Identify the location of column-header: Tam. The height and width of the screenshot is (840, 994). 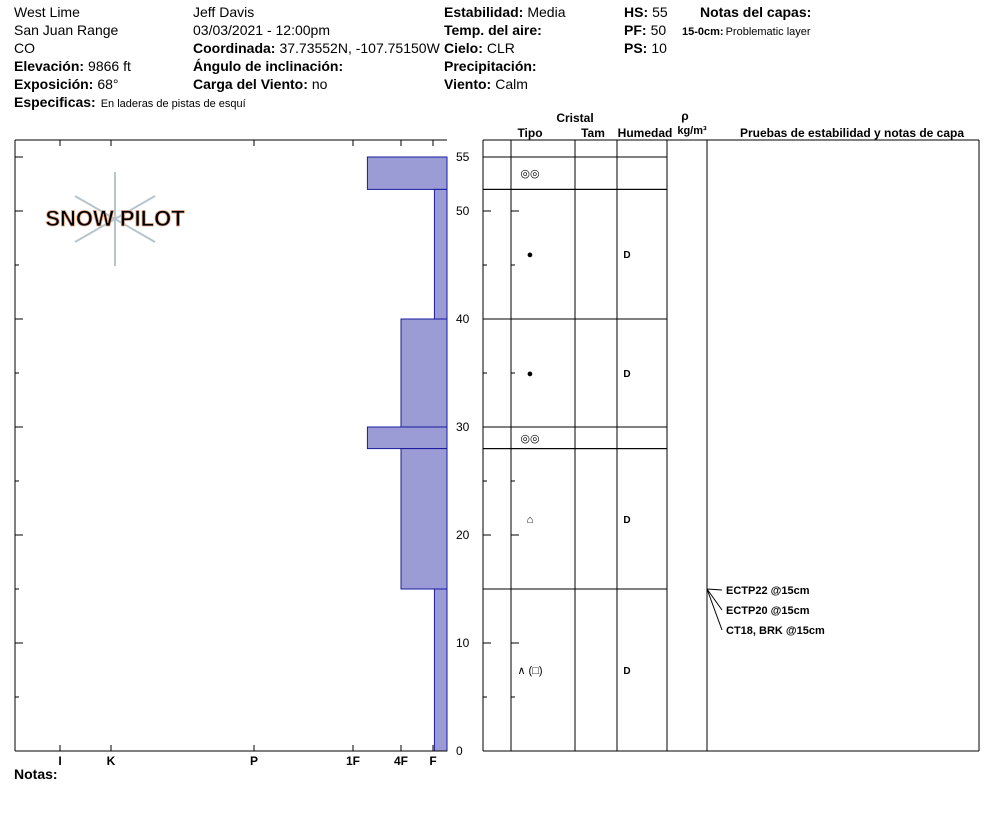
(593, 133).